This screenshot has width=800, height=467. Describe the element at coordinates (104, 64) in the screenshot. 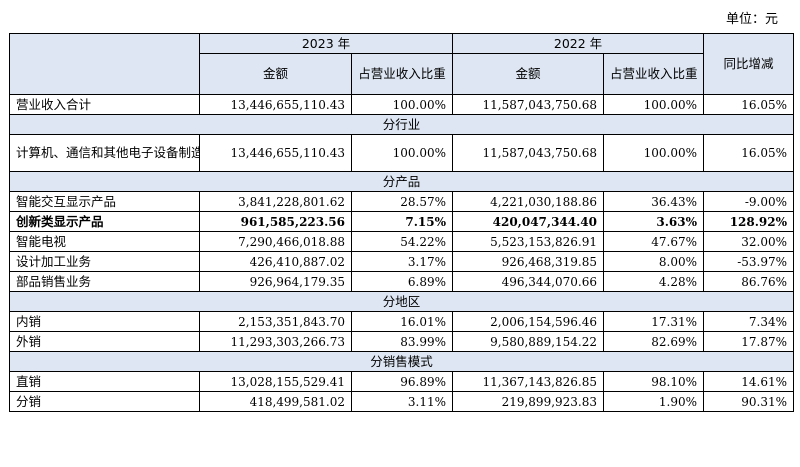

I see `header-blank-cell` at that location.